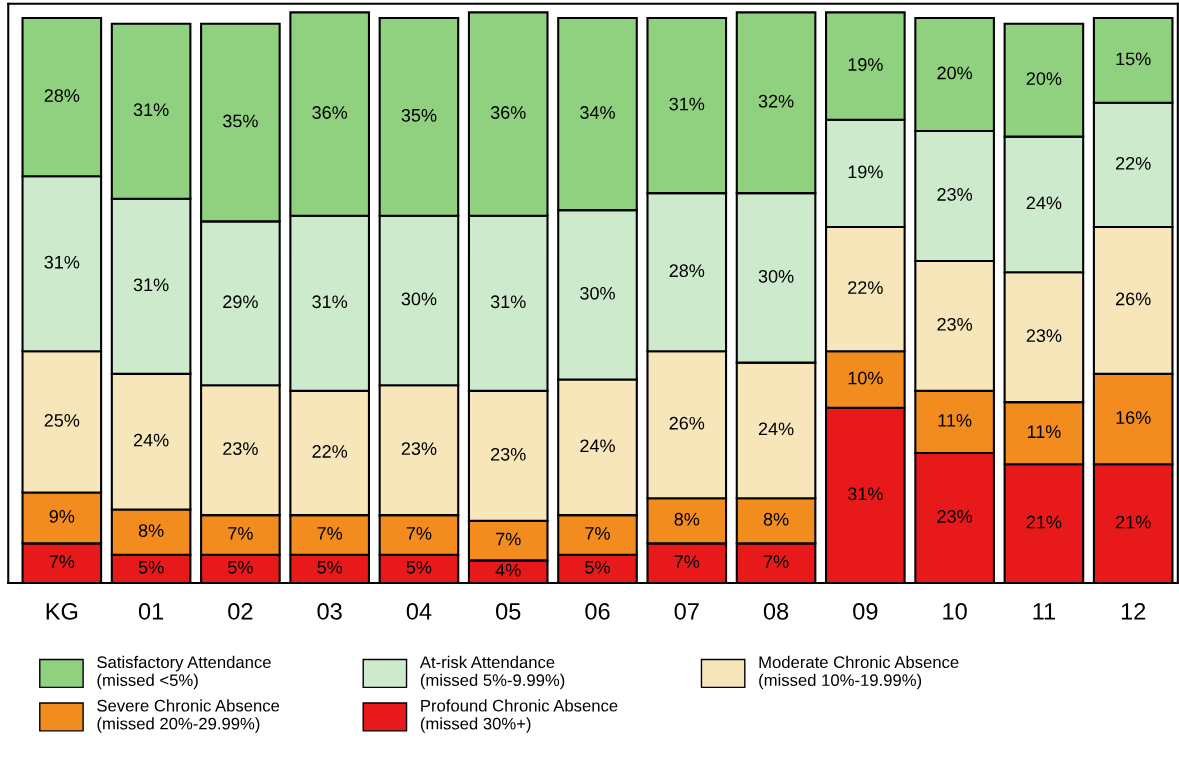 This screenshot has width=1179, height=762. What do you see at coordinates (865, 611) in the screenshot?
I see `x-tick-label: 09` at bounding box center [865, 611].